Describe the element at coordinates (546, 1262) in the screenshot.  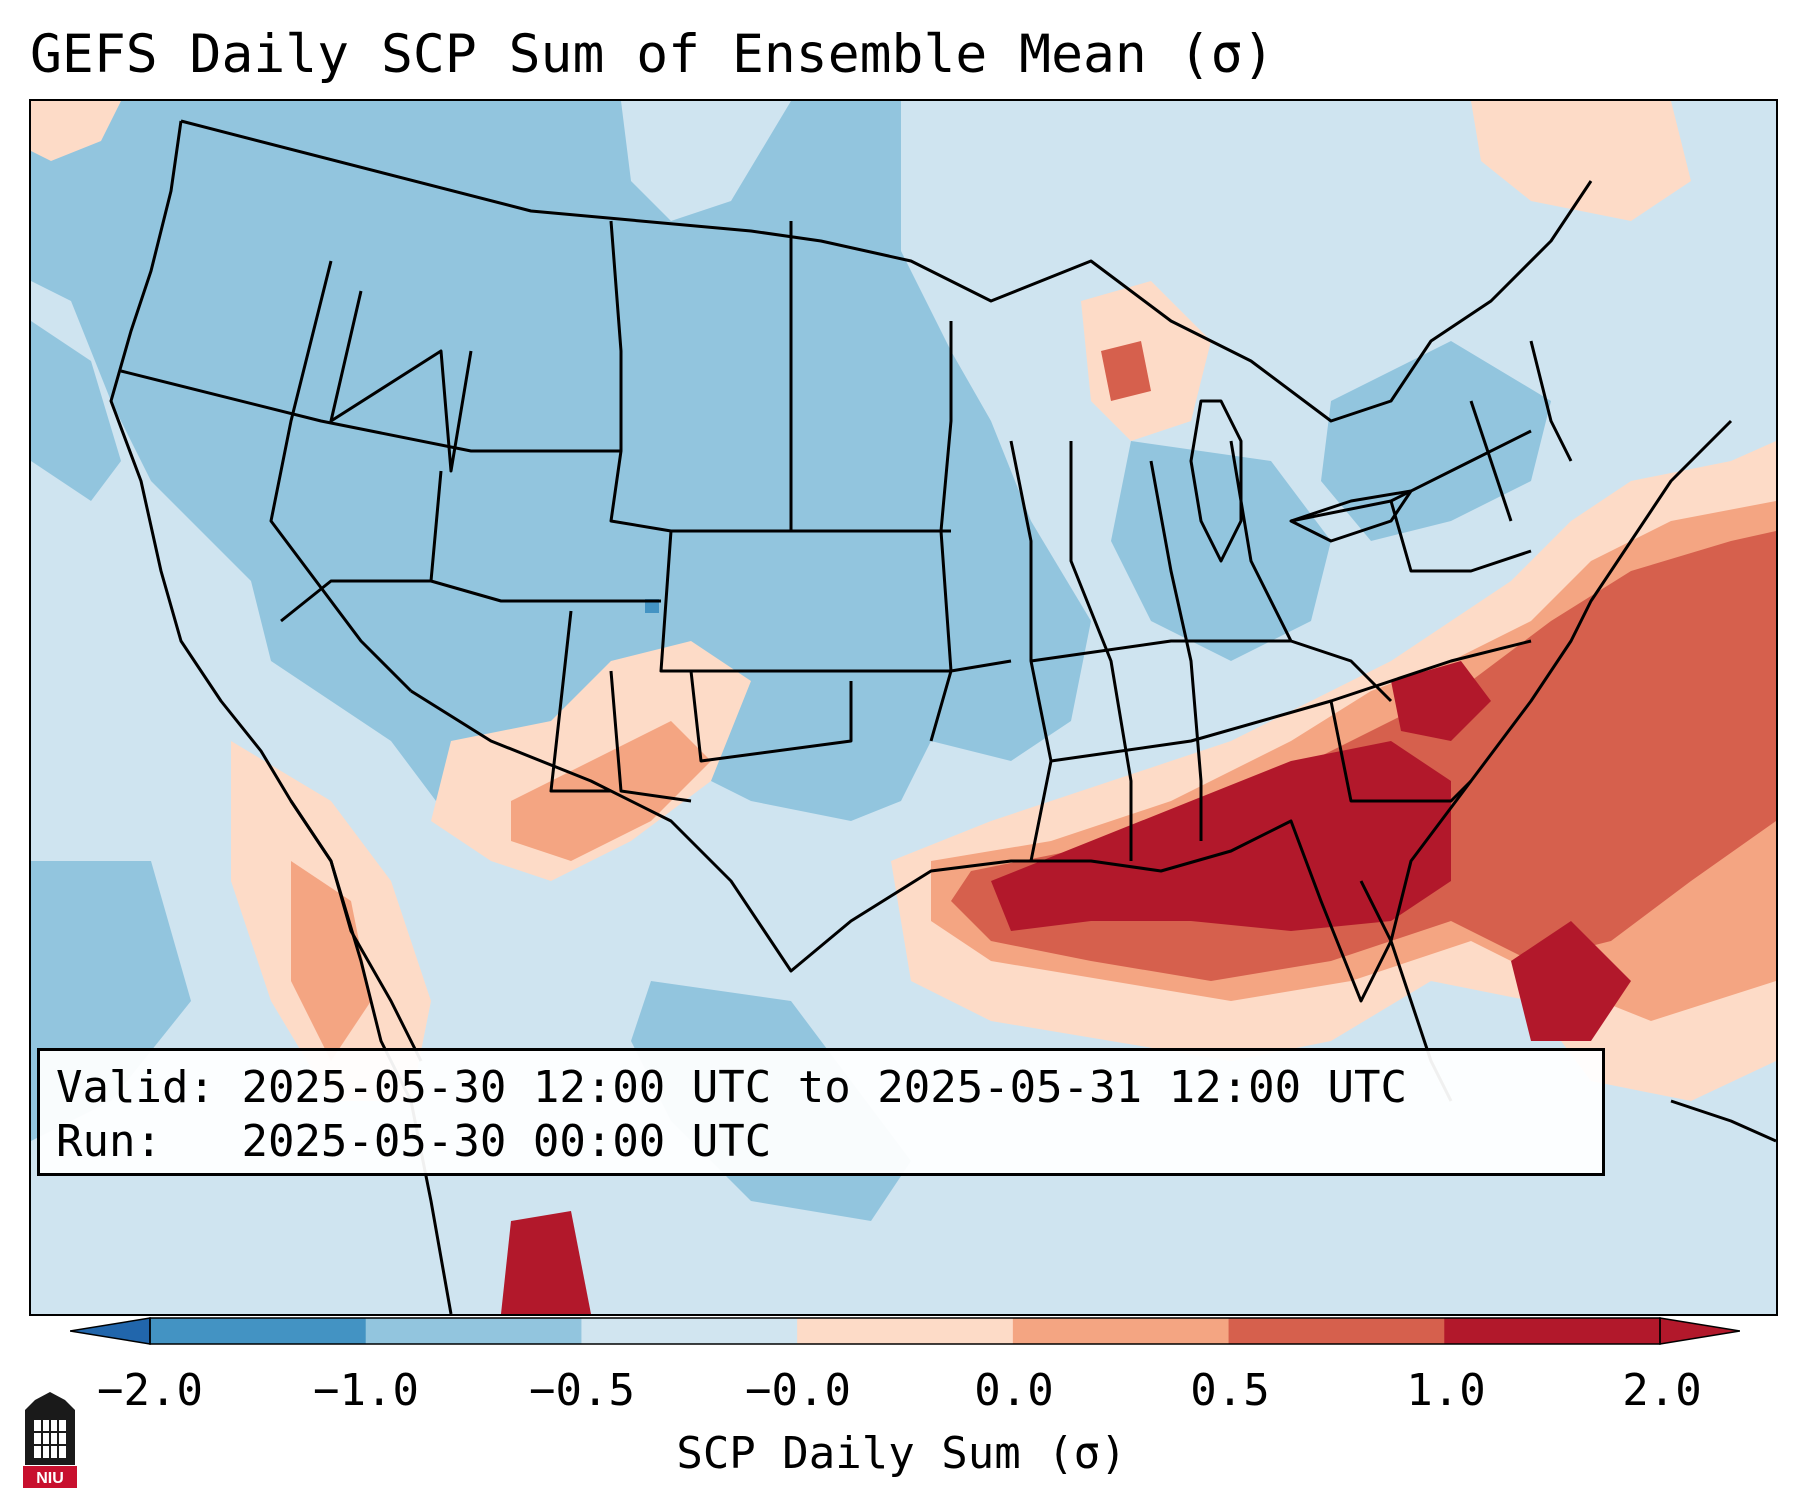
I see `baja-dark-red-region` at that location.